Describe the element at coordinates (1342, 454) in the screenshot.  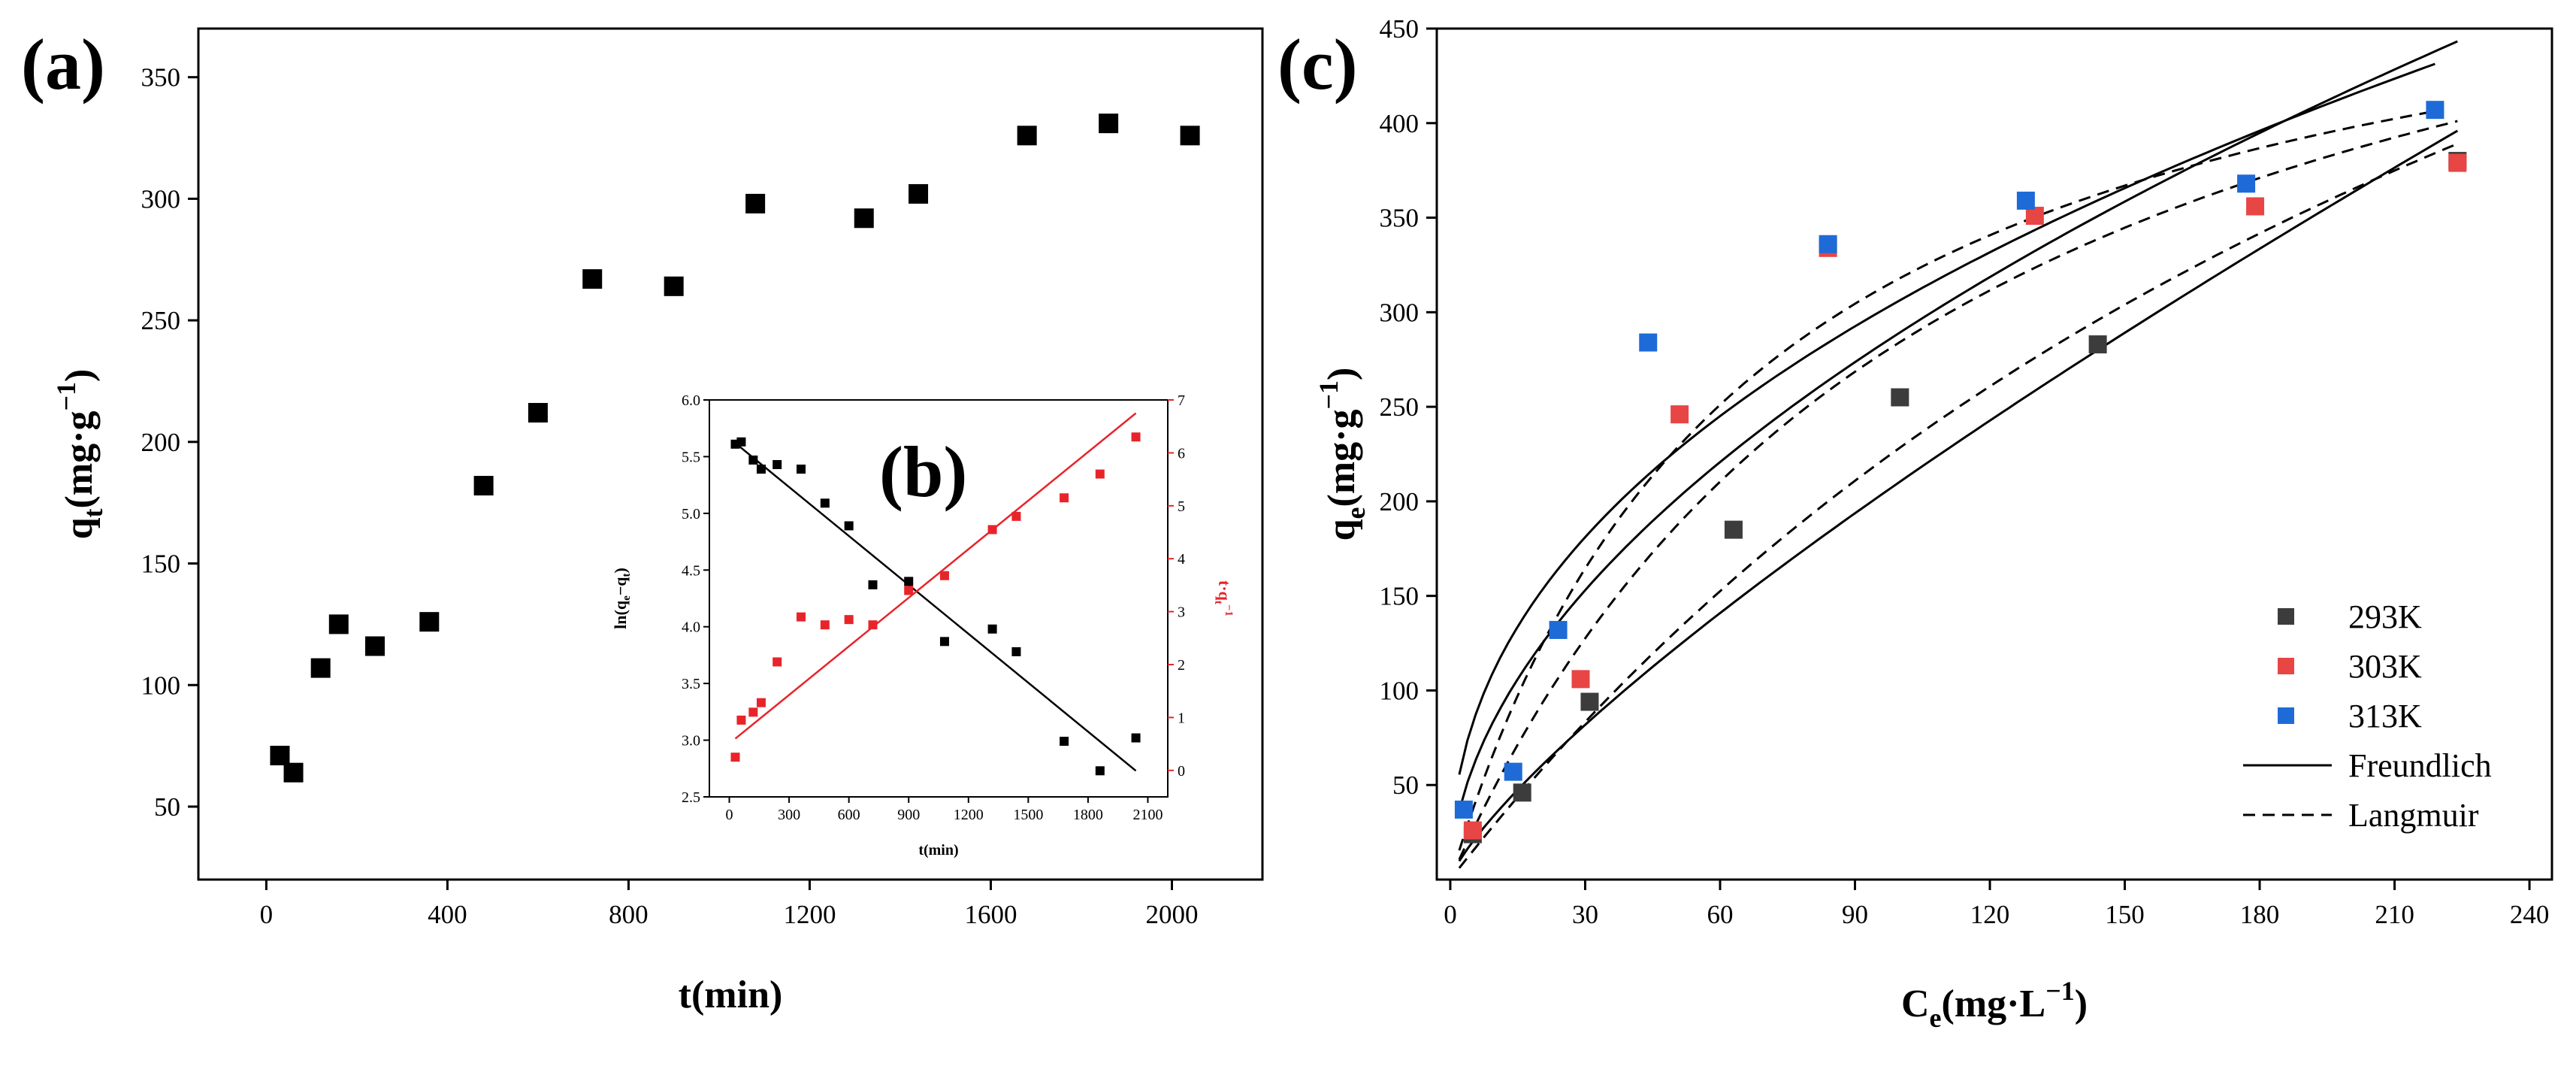
I see `panel-c-ylabel: qe(mg·g−1)` at that location.